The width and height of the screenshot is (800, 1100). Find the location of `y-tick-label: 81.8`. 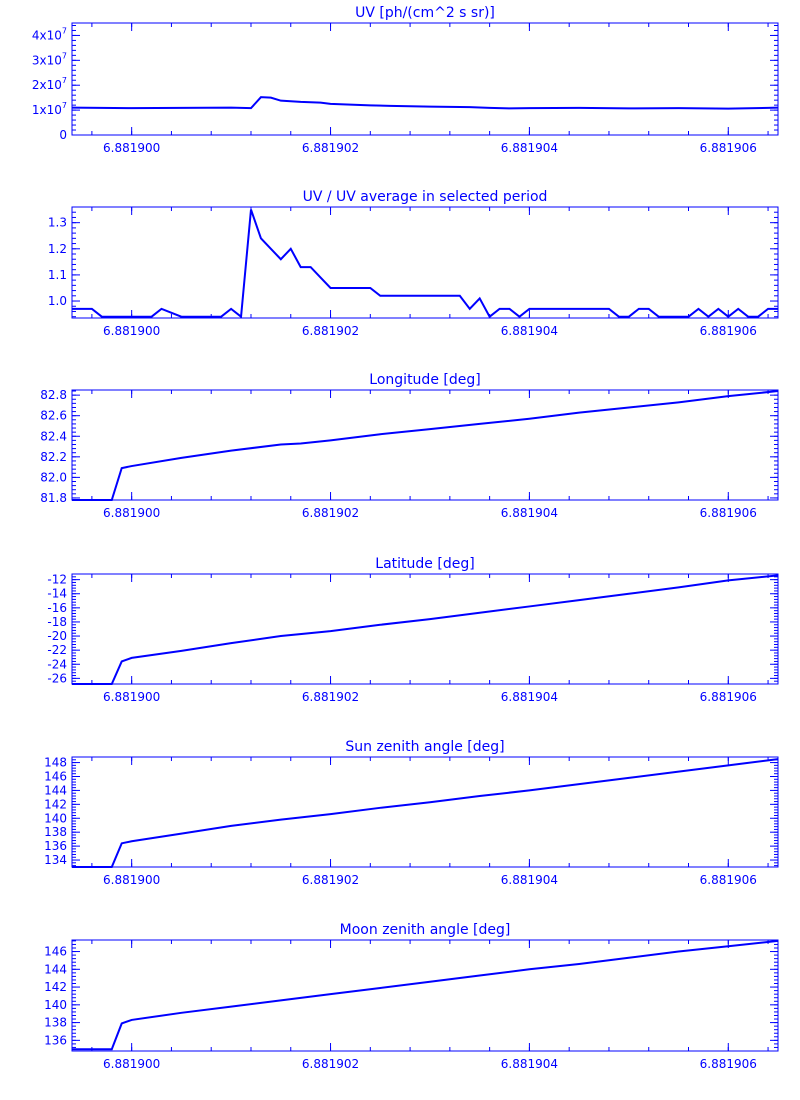

y-tick-label: 81.8 is located at coordinates (53, 498).